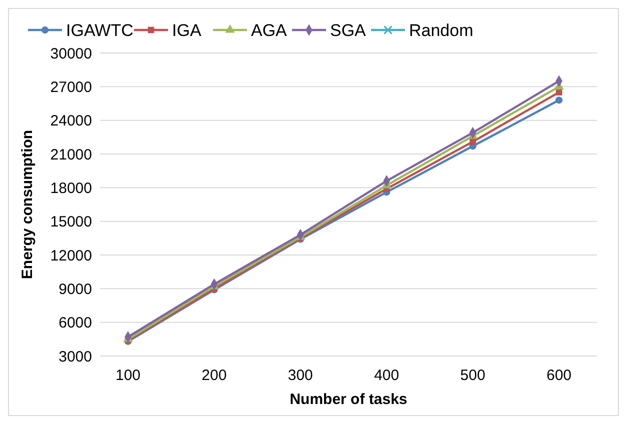 Image resolution: width=627 pixels, height=424 pixels. Describe the element at coordinates (269, 30) in the screenshot. I see `legend-label: AGA` at that location.